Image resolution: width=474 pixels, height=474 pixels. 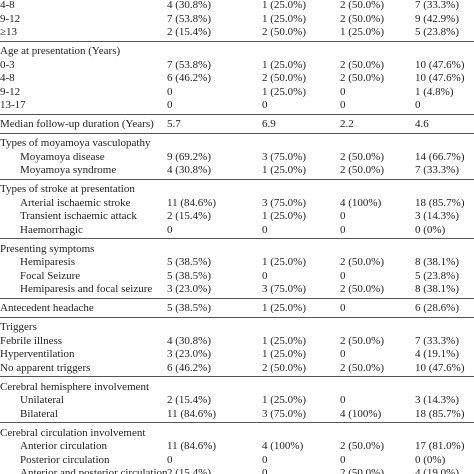 I want to click on row-label: 13-17, so click(x=13, y=105).